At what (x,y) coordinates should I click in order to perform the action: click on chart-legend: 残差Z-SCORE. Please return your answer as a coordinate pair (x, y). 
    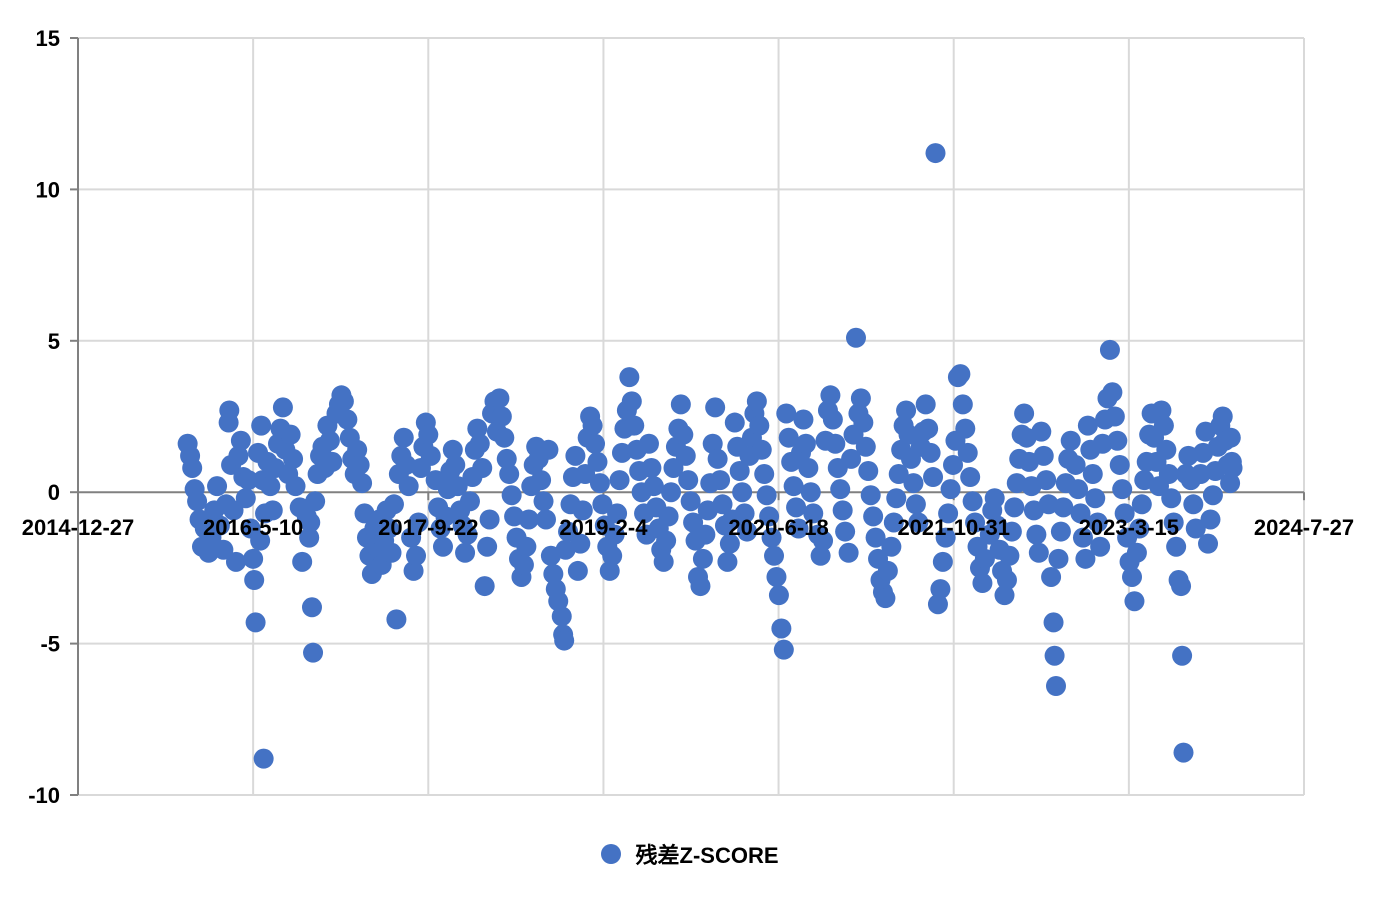
    Looking at the image, I should click on (690, 854).